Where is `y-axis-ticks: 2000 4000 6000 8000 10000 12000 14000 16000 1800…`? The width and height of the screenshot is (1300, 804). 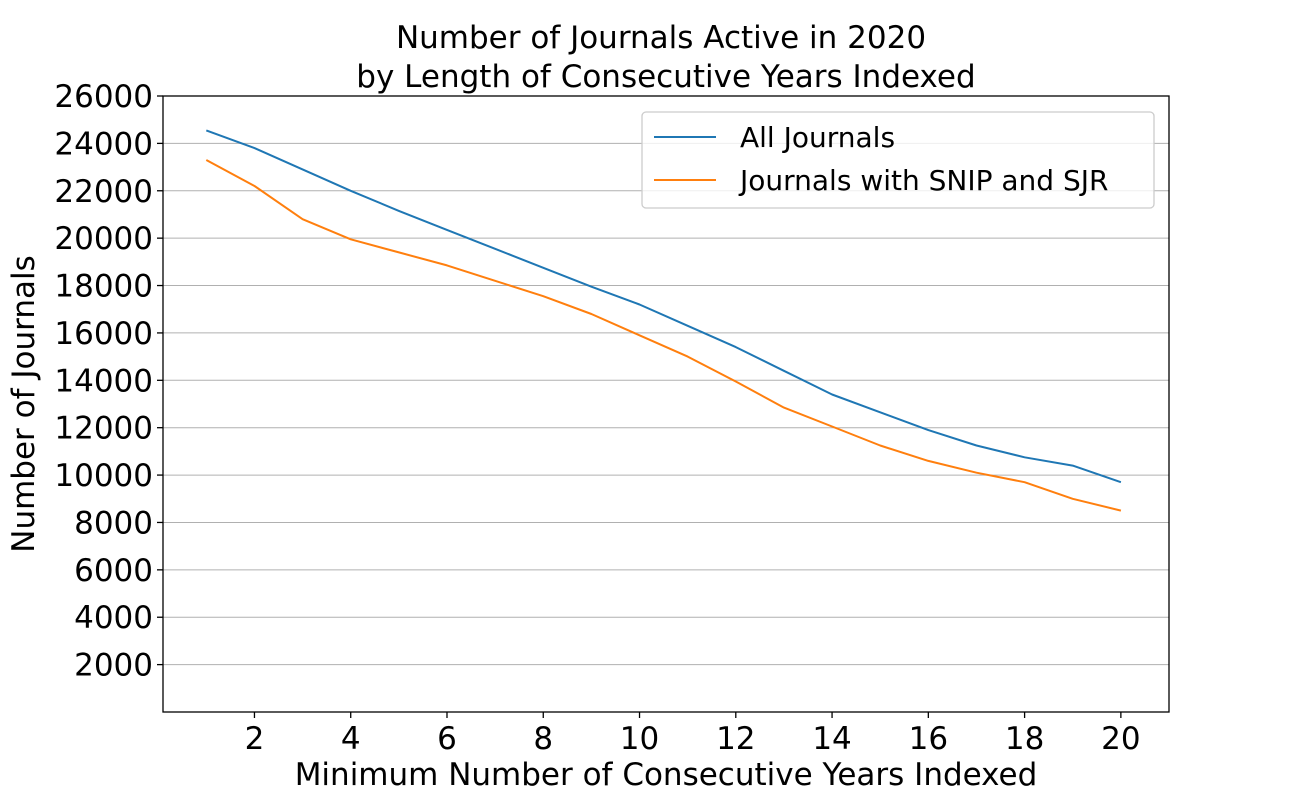 y-axis-ticks: 2000 4000 6000 8000 10000 12000 14000 16000 1800… is located at coordinates (108, 381).